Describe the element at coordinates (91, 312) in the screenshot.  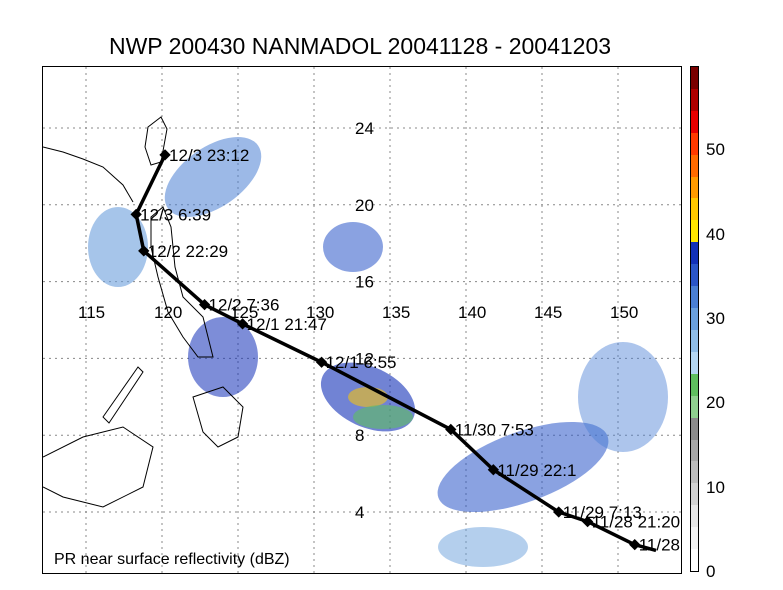
I see `longitude-label: 115` at that location.